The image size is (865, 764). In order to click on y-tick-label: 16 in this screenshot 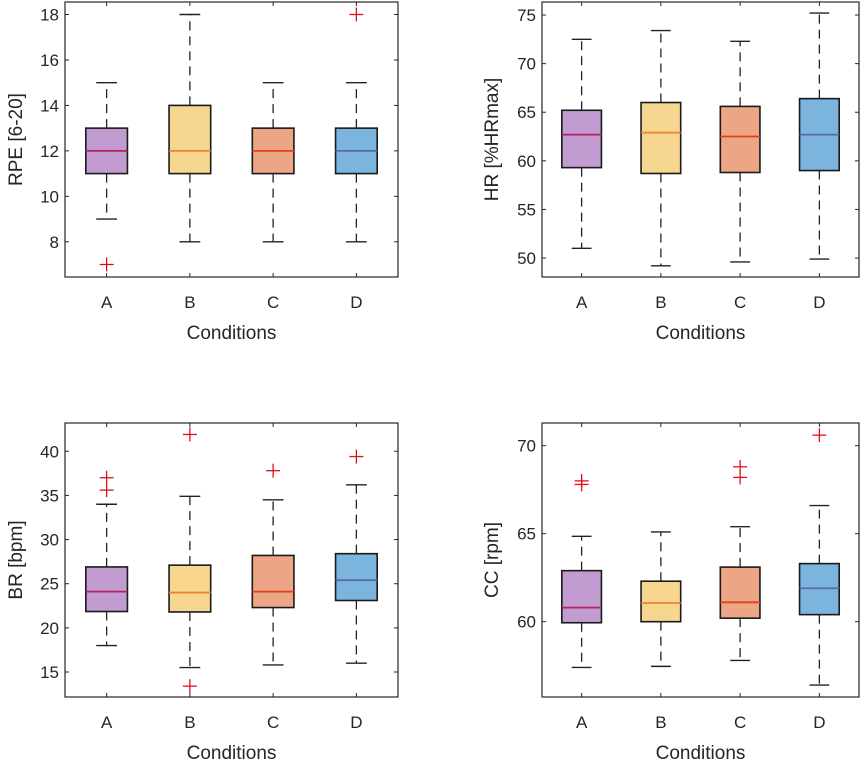, I will do `click(49, 60)`.